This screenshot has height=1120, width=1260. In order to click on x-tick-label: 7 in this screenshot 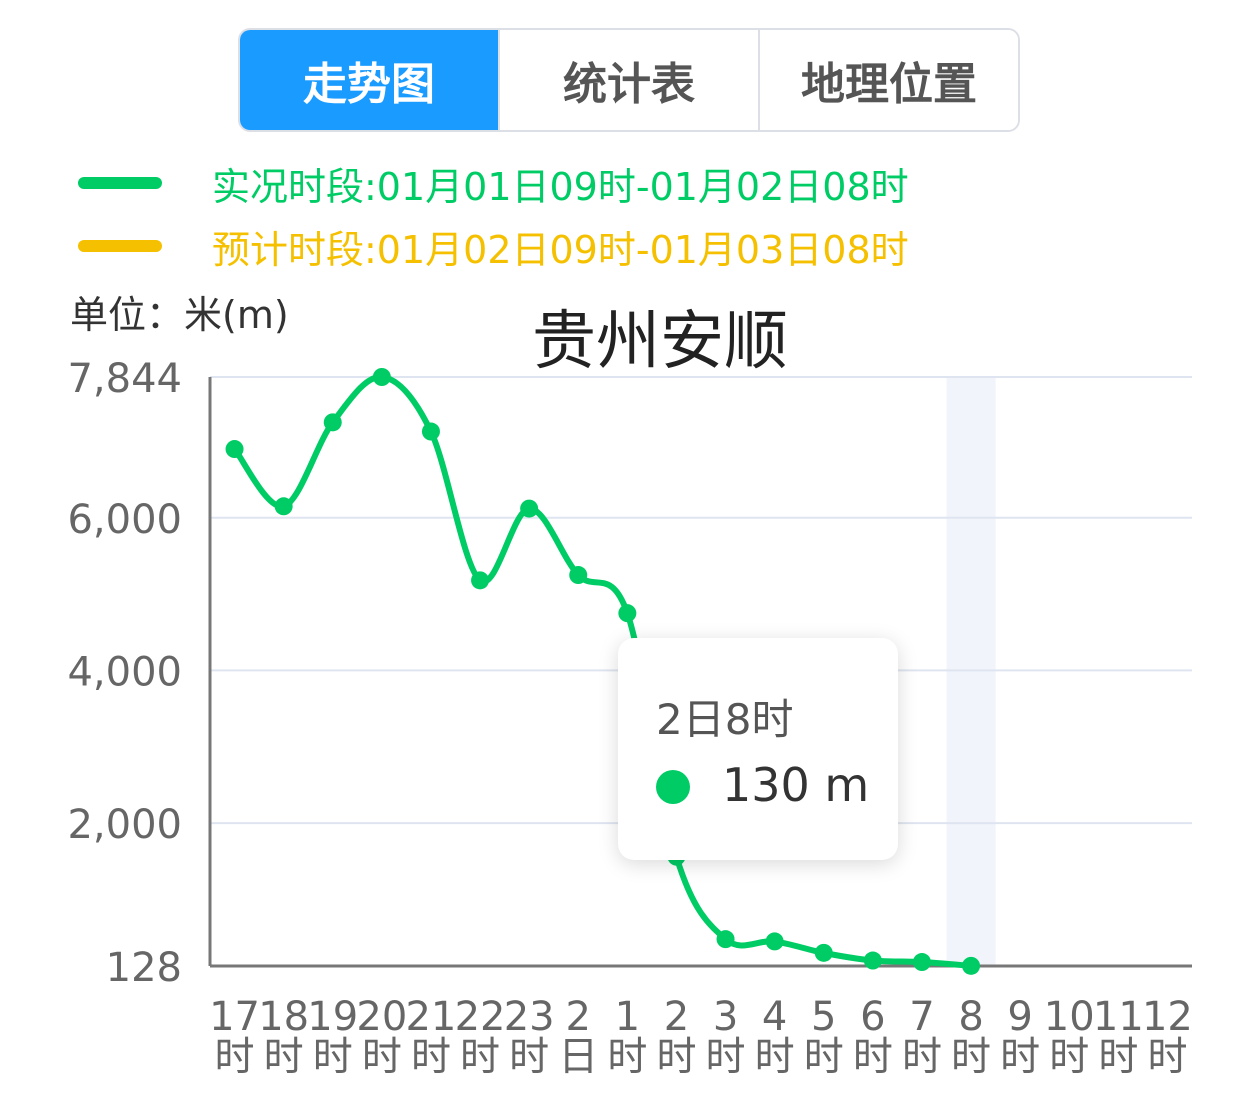, I will do `click(921, 1017)`.